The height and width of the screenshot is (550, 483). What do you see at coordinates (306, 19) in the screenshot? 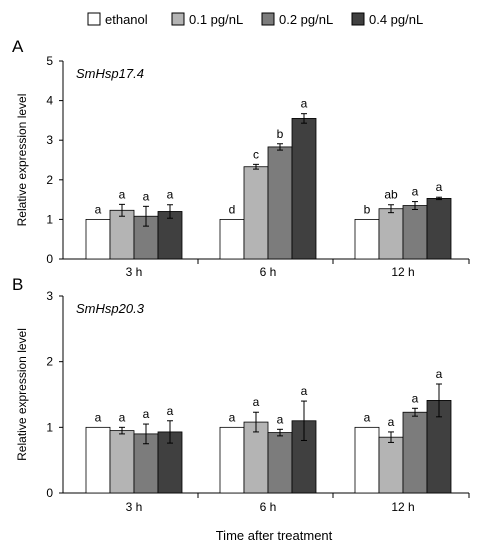
I see `legend-label: 0.2 pg/nL` at bounding box center [306, 19].